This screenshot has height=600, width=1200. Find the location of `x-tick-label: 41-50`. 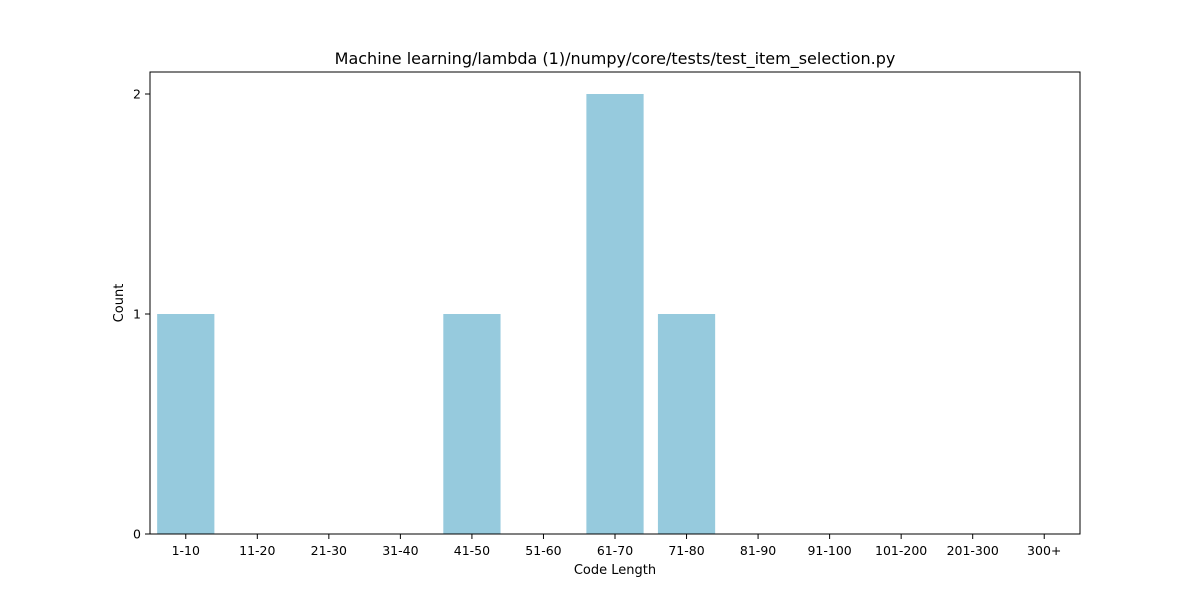

x-tick-label: 41-50 is located at coordinates (472, 550).